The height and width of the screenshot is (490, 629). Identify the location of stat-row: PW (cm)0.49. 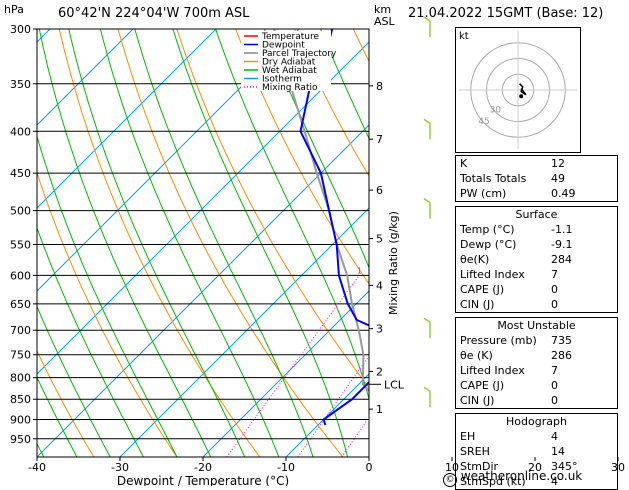
(536, 193).